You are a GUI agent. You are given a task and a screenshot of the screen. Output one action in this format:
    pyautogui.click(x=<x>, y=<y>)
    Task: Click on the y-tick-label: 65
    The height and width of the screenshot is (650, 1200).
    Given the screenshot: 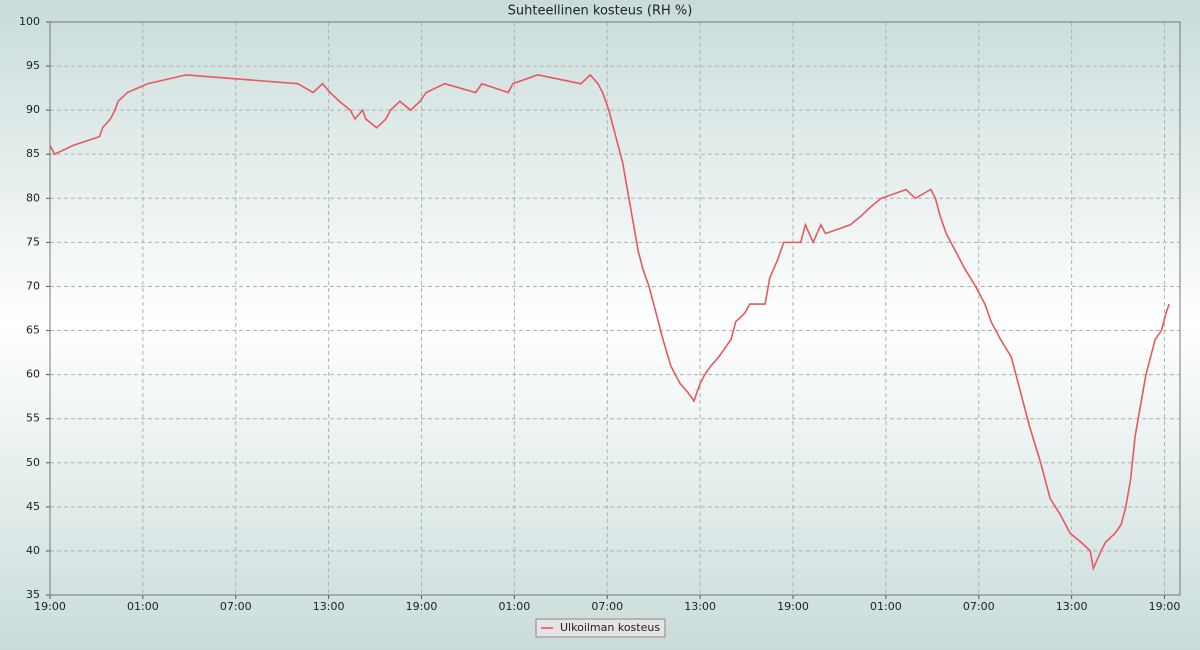 What is the action you would take?
    pyautogui.click(x=33, y=330)
    